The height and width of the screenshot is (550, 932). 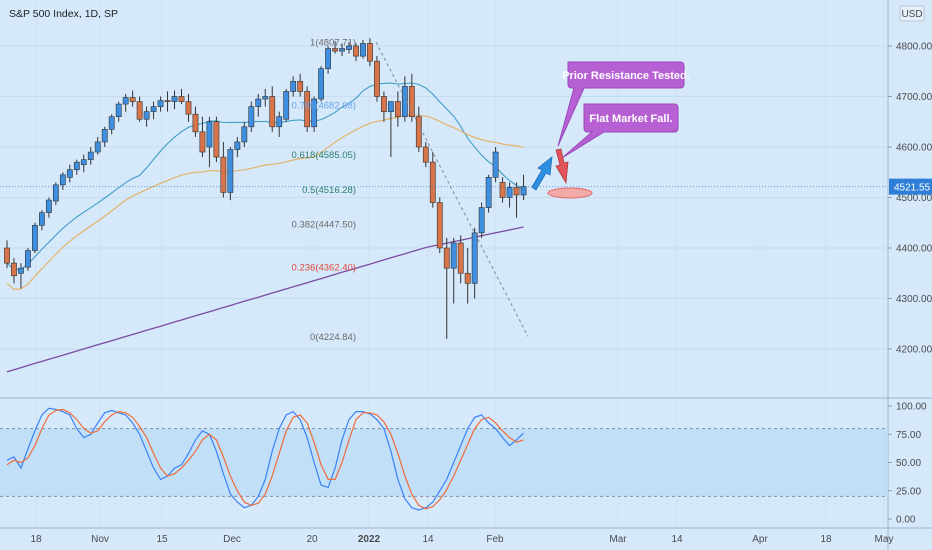 I want to click on fib-level-label: 0.5(4516.28), so click(x=329, y=190).